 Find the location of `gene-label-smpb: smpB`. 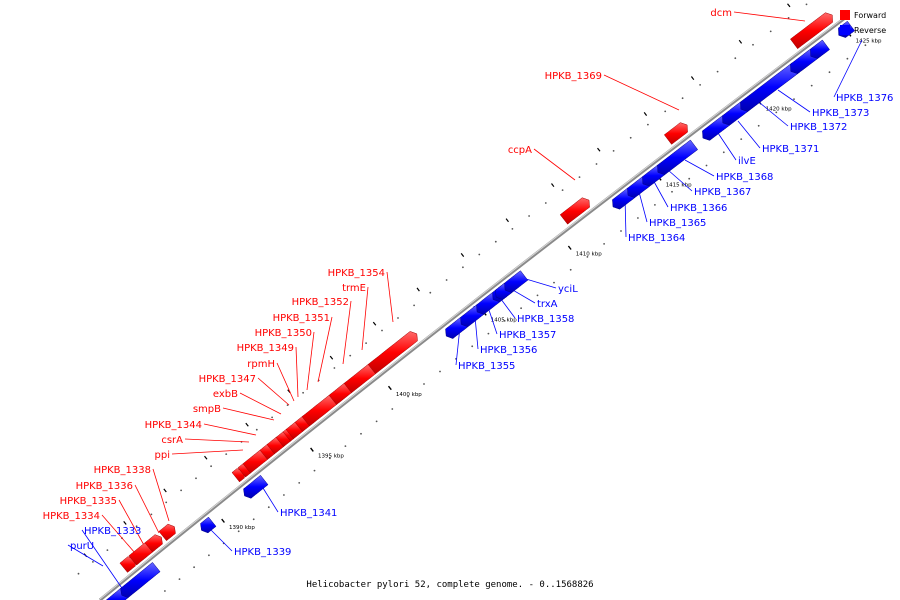

gene-label-smpb: smpB is located at coordinates (207, 409).